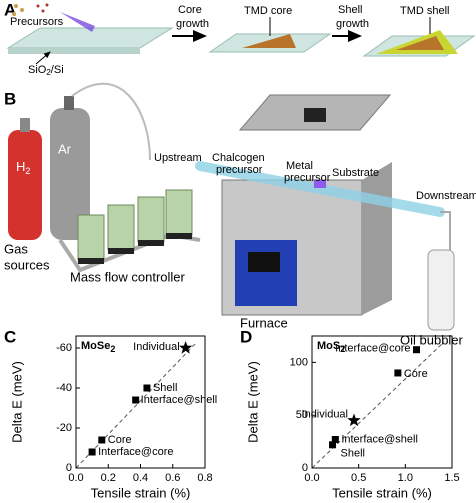 This screenshot has width=476, height=503. Describe the element at coordinates (328, 346) in the screenshot. I see `text: MoS` at that location.